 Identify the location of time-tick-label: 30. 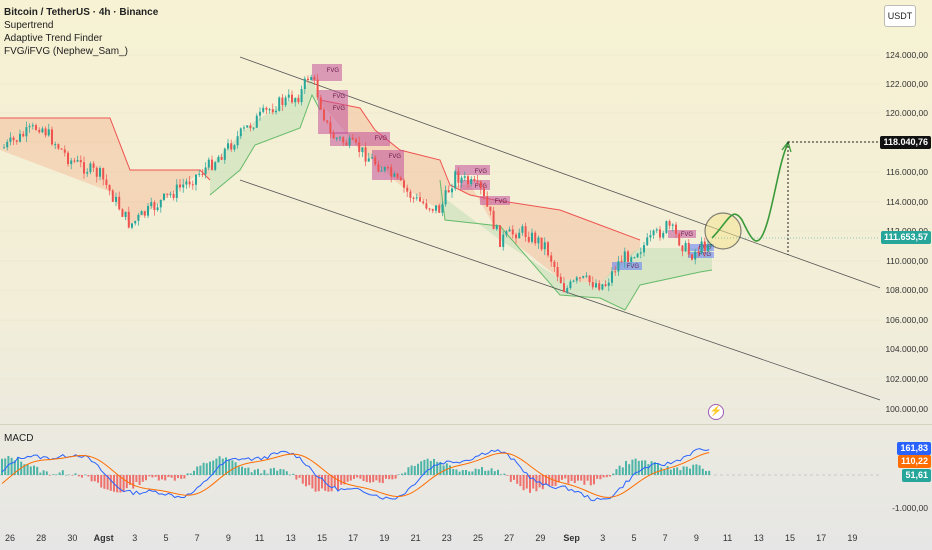
(72, 538).